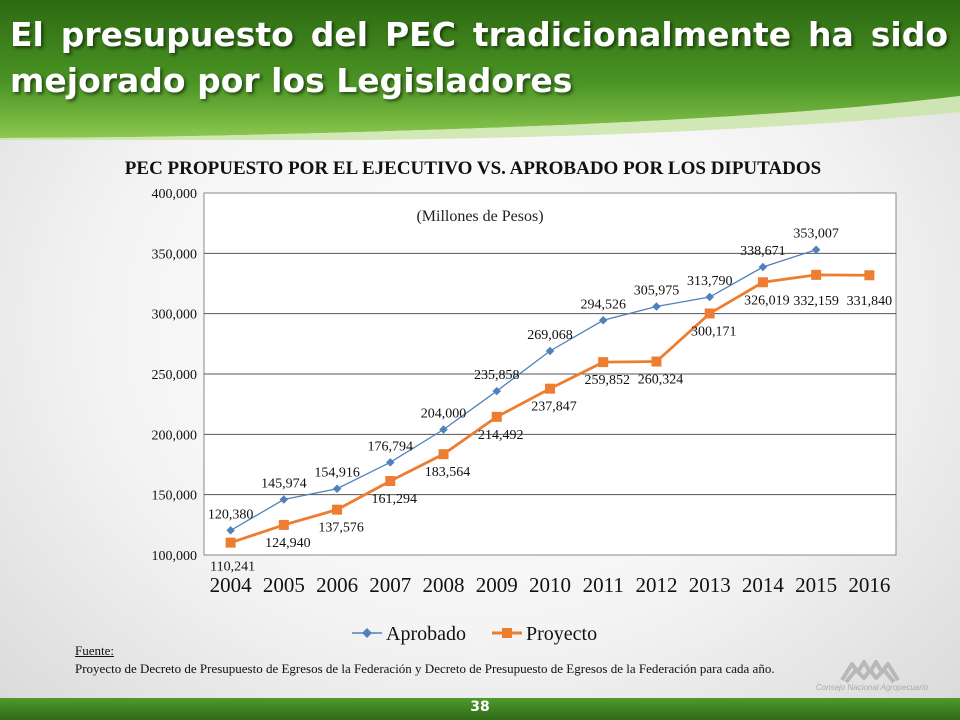  Describe the element at coordinates (175, 496) in the screenshot. I see `y-tick-label: 150,000` at that location.